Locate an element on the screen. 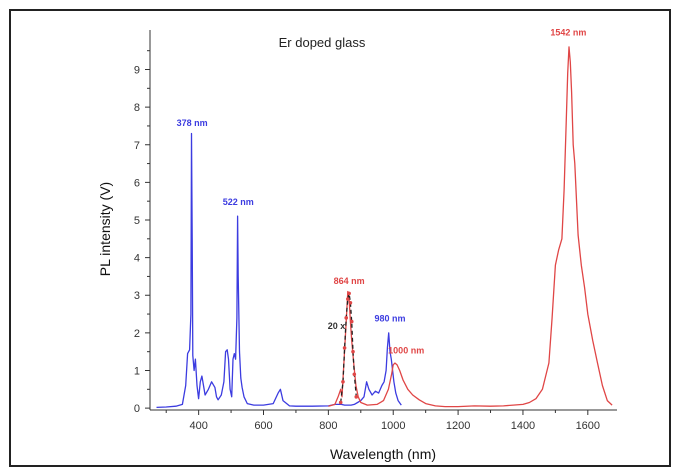 This screenshot has width=682, height=476. y-tick-label: 7 is located at coordinates (137, 146).